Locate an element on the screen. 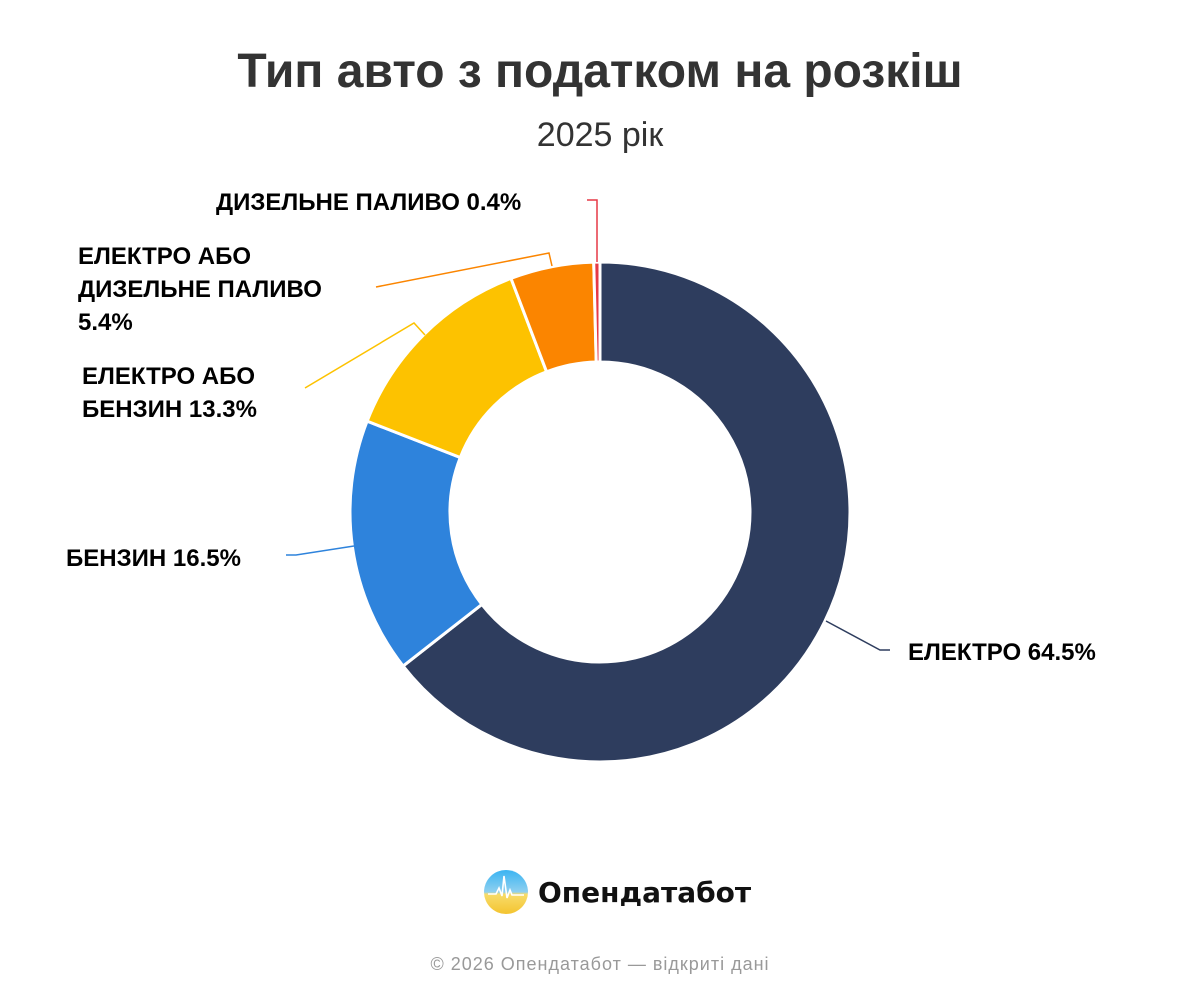 The width and height of the screenshot is (1200, 1000). leader-line-electro-diesel is located at coordinates (464, 270).